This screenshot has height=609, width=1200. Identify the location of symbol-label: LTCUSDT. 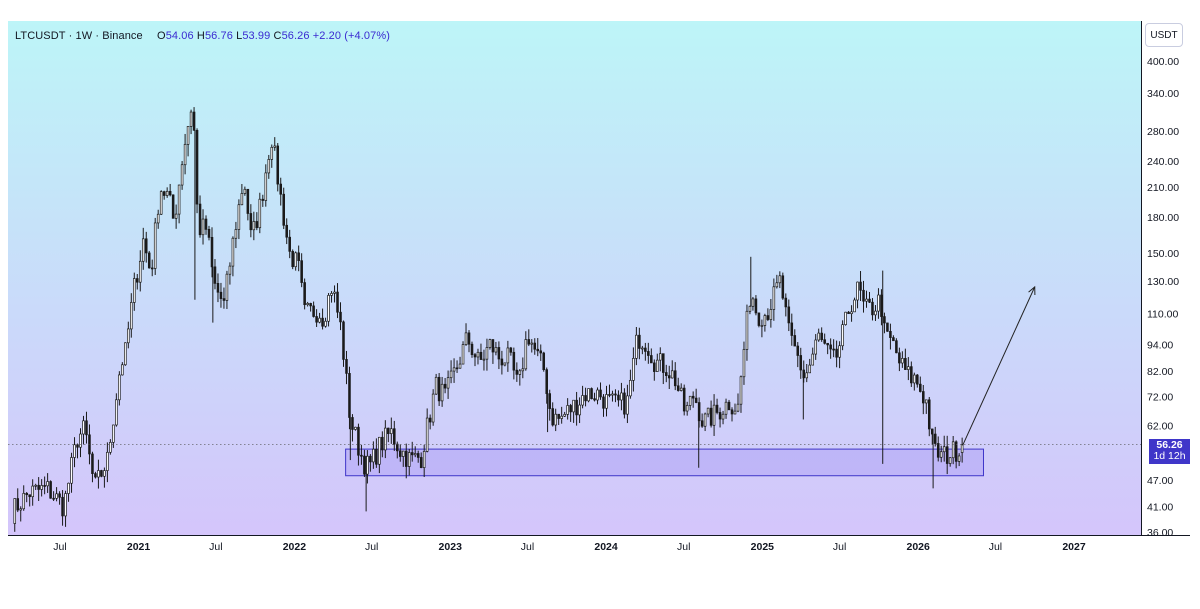
(40, 36).